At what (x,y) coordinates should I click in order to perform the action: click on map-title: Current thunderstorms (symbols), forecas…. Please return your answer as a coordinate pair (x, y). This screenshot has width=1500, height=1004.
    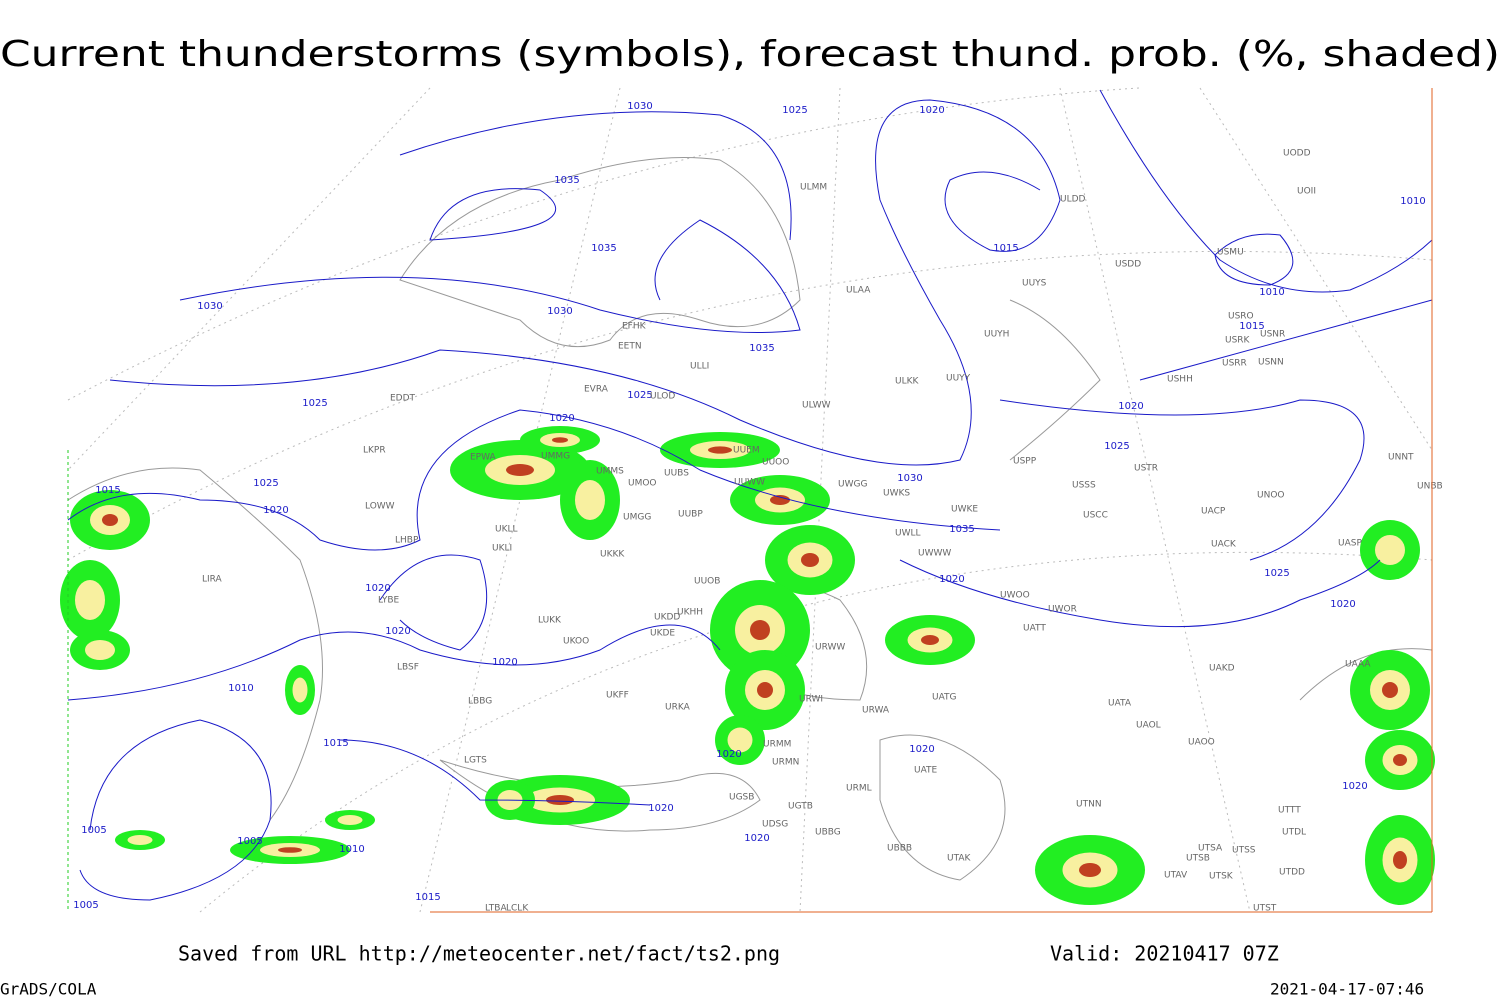
    Looking at the image, I should click on (750, 54).